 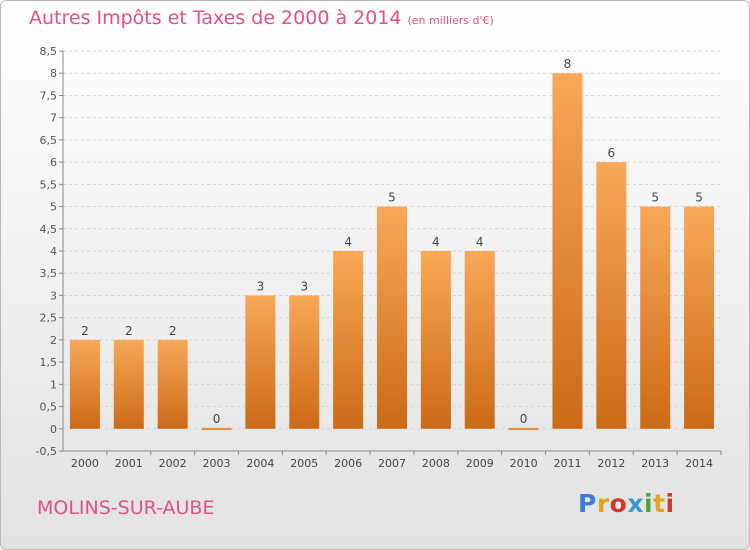 I want to click on y-tick-label: 5, so click(x=53, y=207).